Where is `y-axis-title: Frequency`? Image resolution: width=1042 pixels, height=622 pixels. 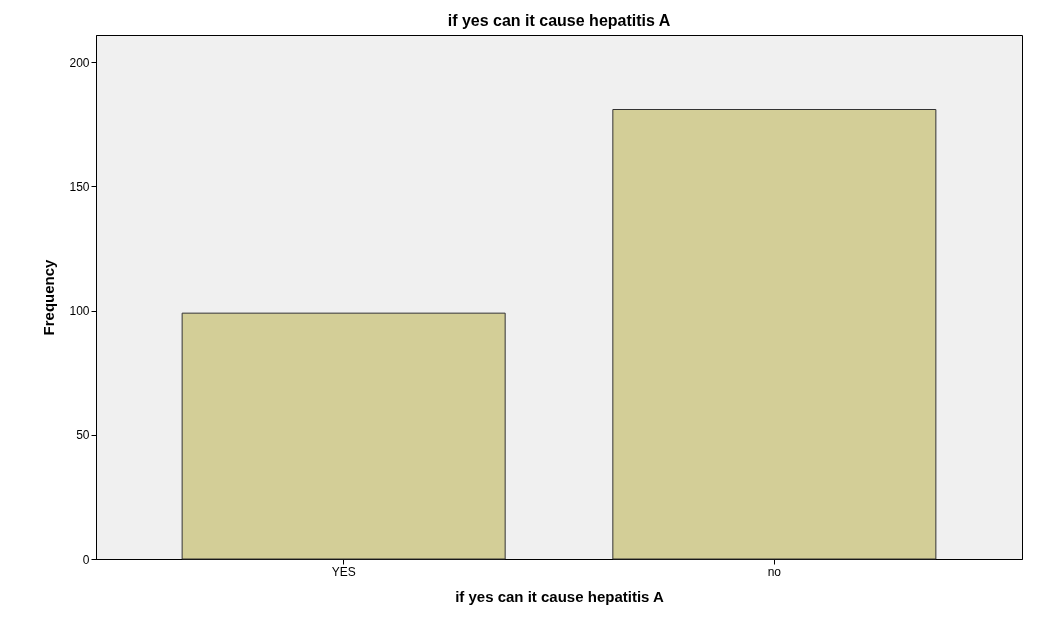
y-axis-title: Frequency is located at coordinates (49, 297).